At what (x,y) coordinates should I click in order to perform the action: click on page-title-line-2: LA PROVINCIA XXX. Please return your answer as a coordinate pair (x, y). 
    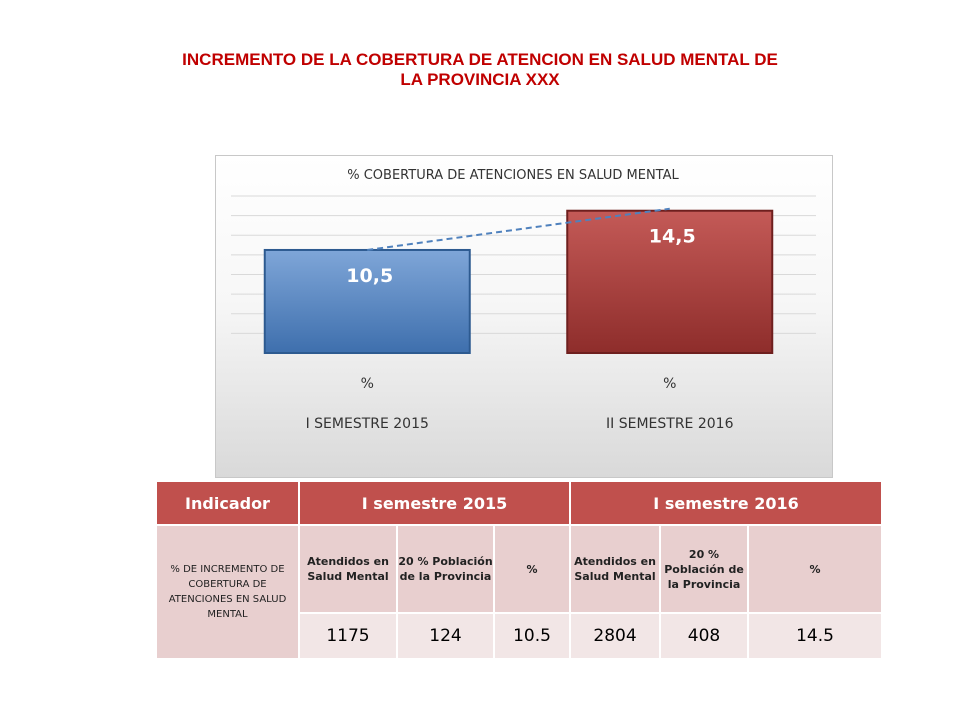
    Looking at the image, I should click on (480, 79).